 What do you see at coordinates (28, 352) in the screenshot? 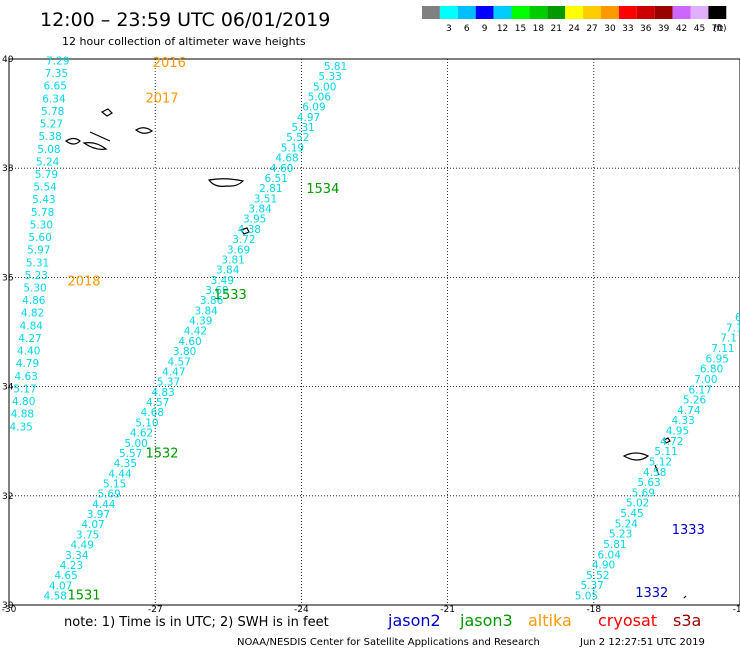
I see `wave-height-value: 4.40` at bounding box center [28, 352].